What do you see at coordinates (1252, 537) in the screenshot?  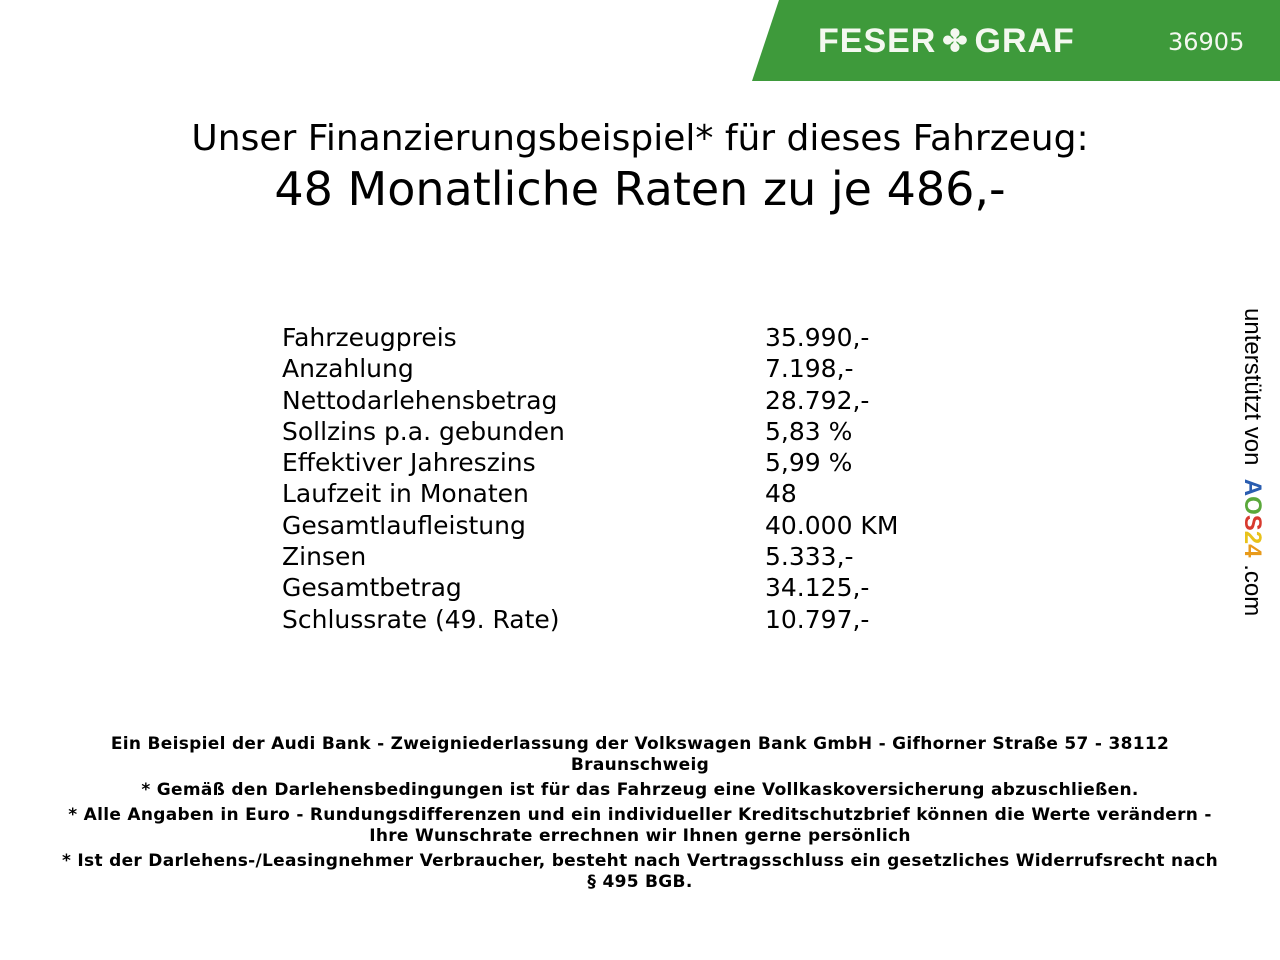 I see `aos24-logo-letter: 2` at bounding box center [1252, 537].